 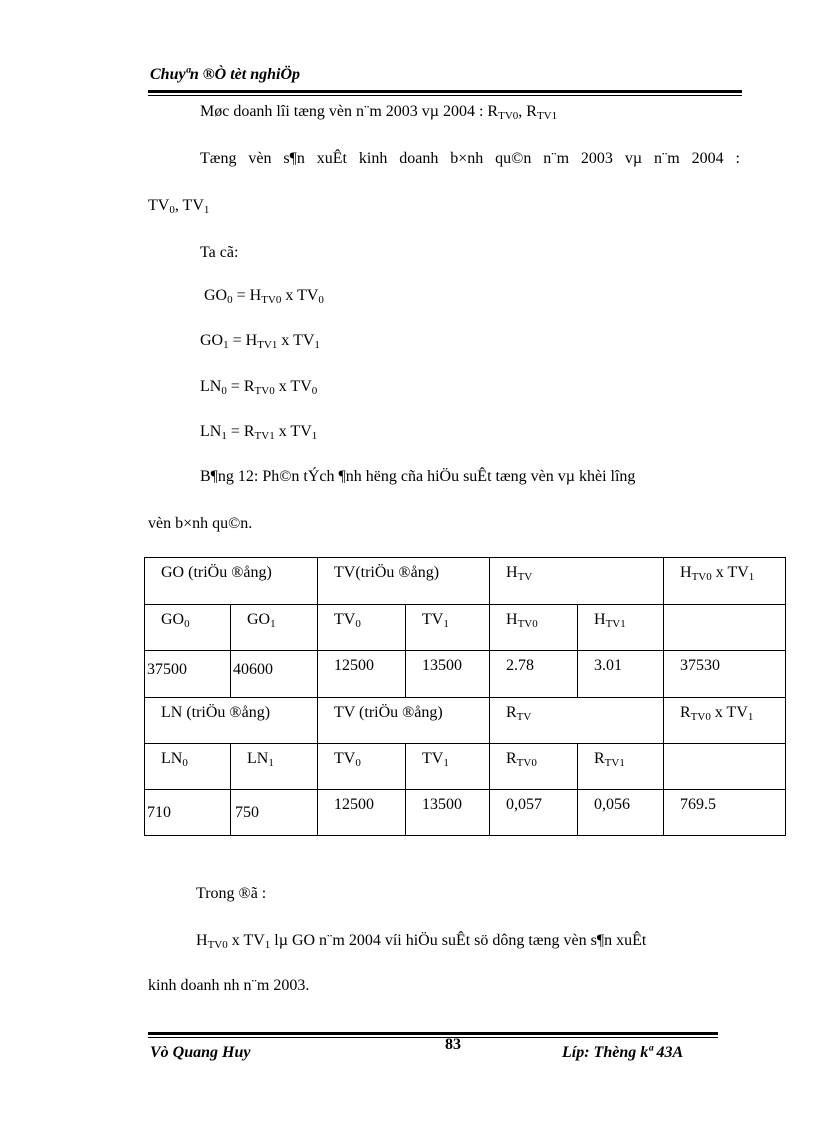 What do you see at coordinates (576, 720) in the screenshot?
I see `table-header-cell: RTV` at bounding box center [576, 720].